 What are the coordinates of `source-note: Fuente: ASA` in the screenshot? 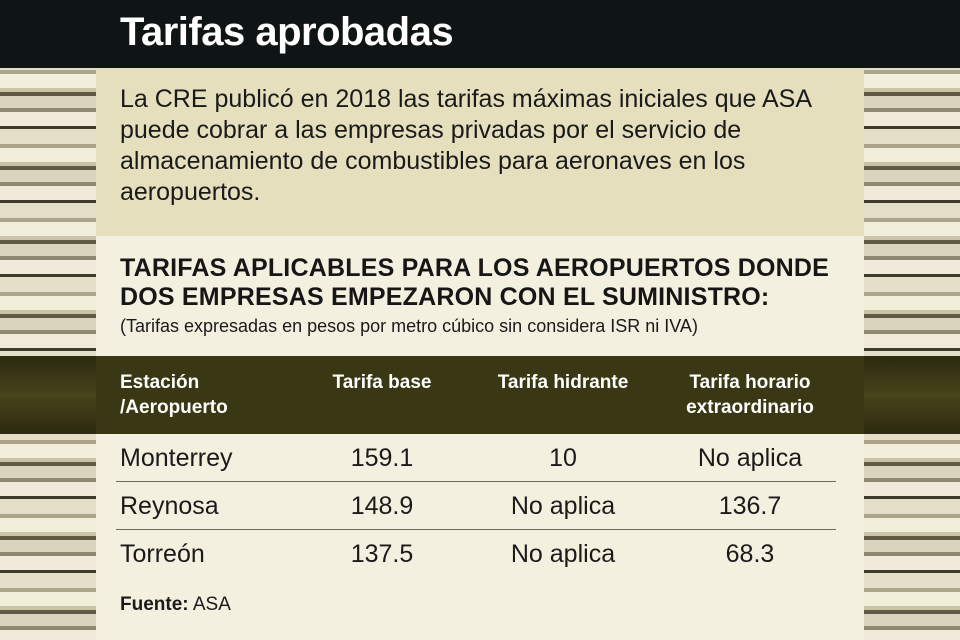 It's located at (175, 605).